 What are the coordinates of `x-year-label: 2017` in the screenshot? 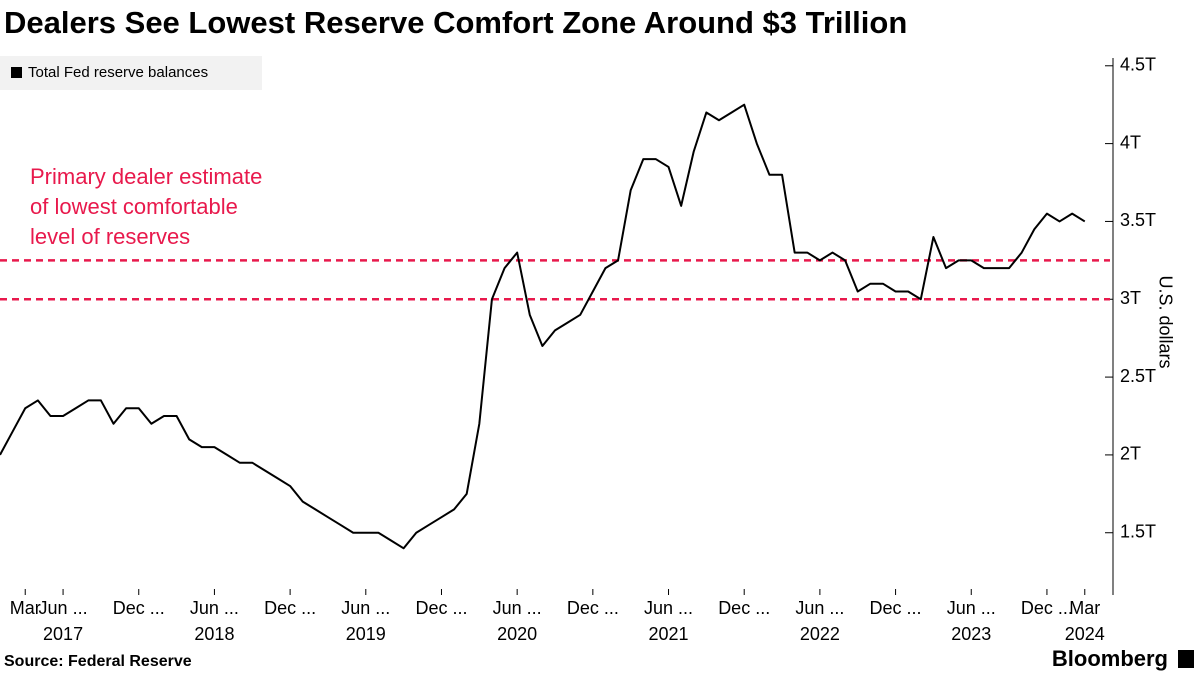 It's located at (63, 634).